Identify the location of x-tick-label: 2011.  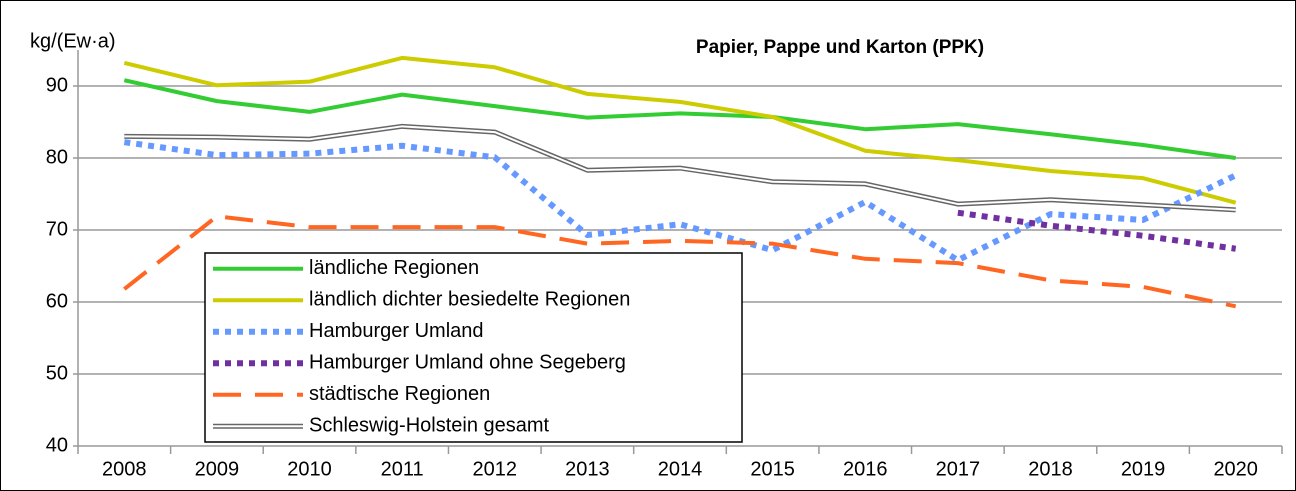
(402, 469).